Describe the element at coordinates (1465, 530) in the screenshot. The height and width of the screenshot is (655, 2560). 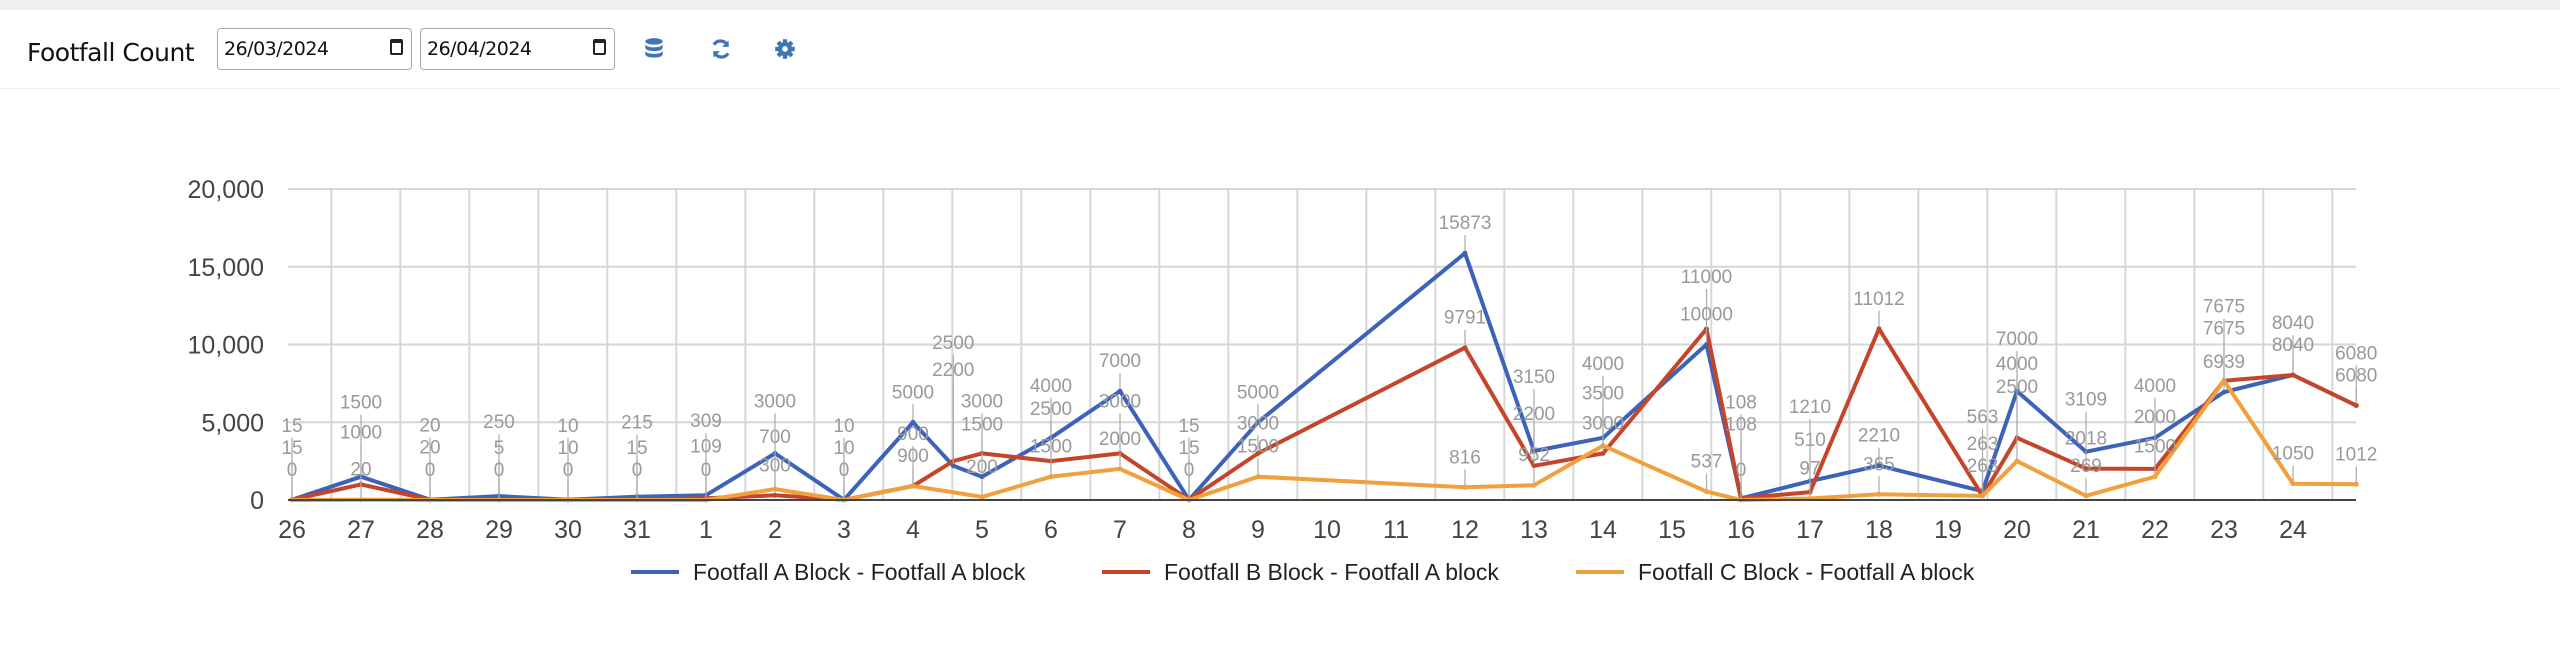
I see `x-tick-label: 12` at that location.